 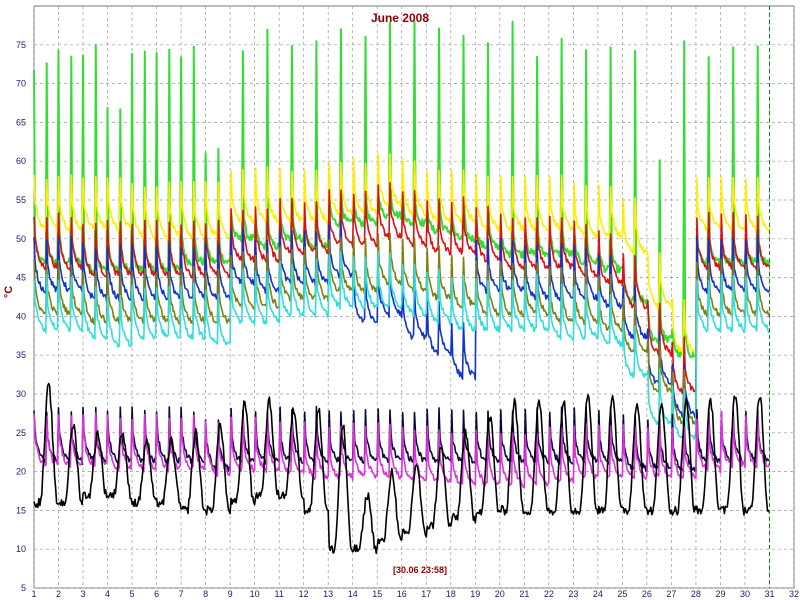 I want to click on x-tick-label: 29, so click(x=720, y=594).